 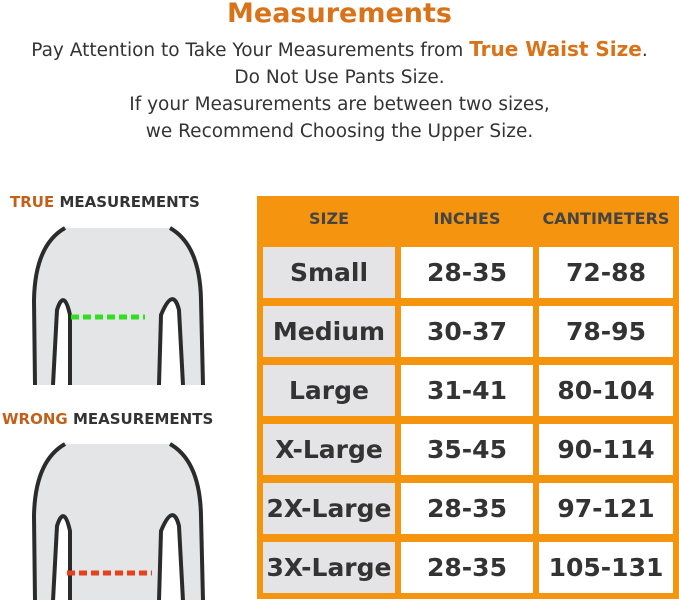 I want to click on page-title: Measurements, so click(x=339, y=14).